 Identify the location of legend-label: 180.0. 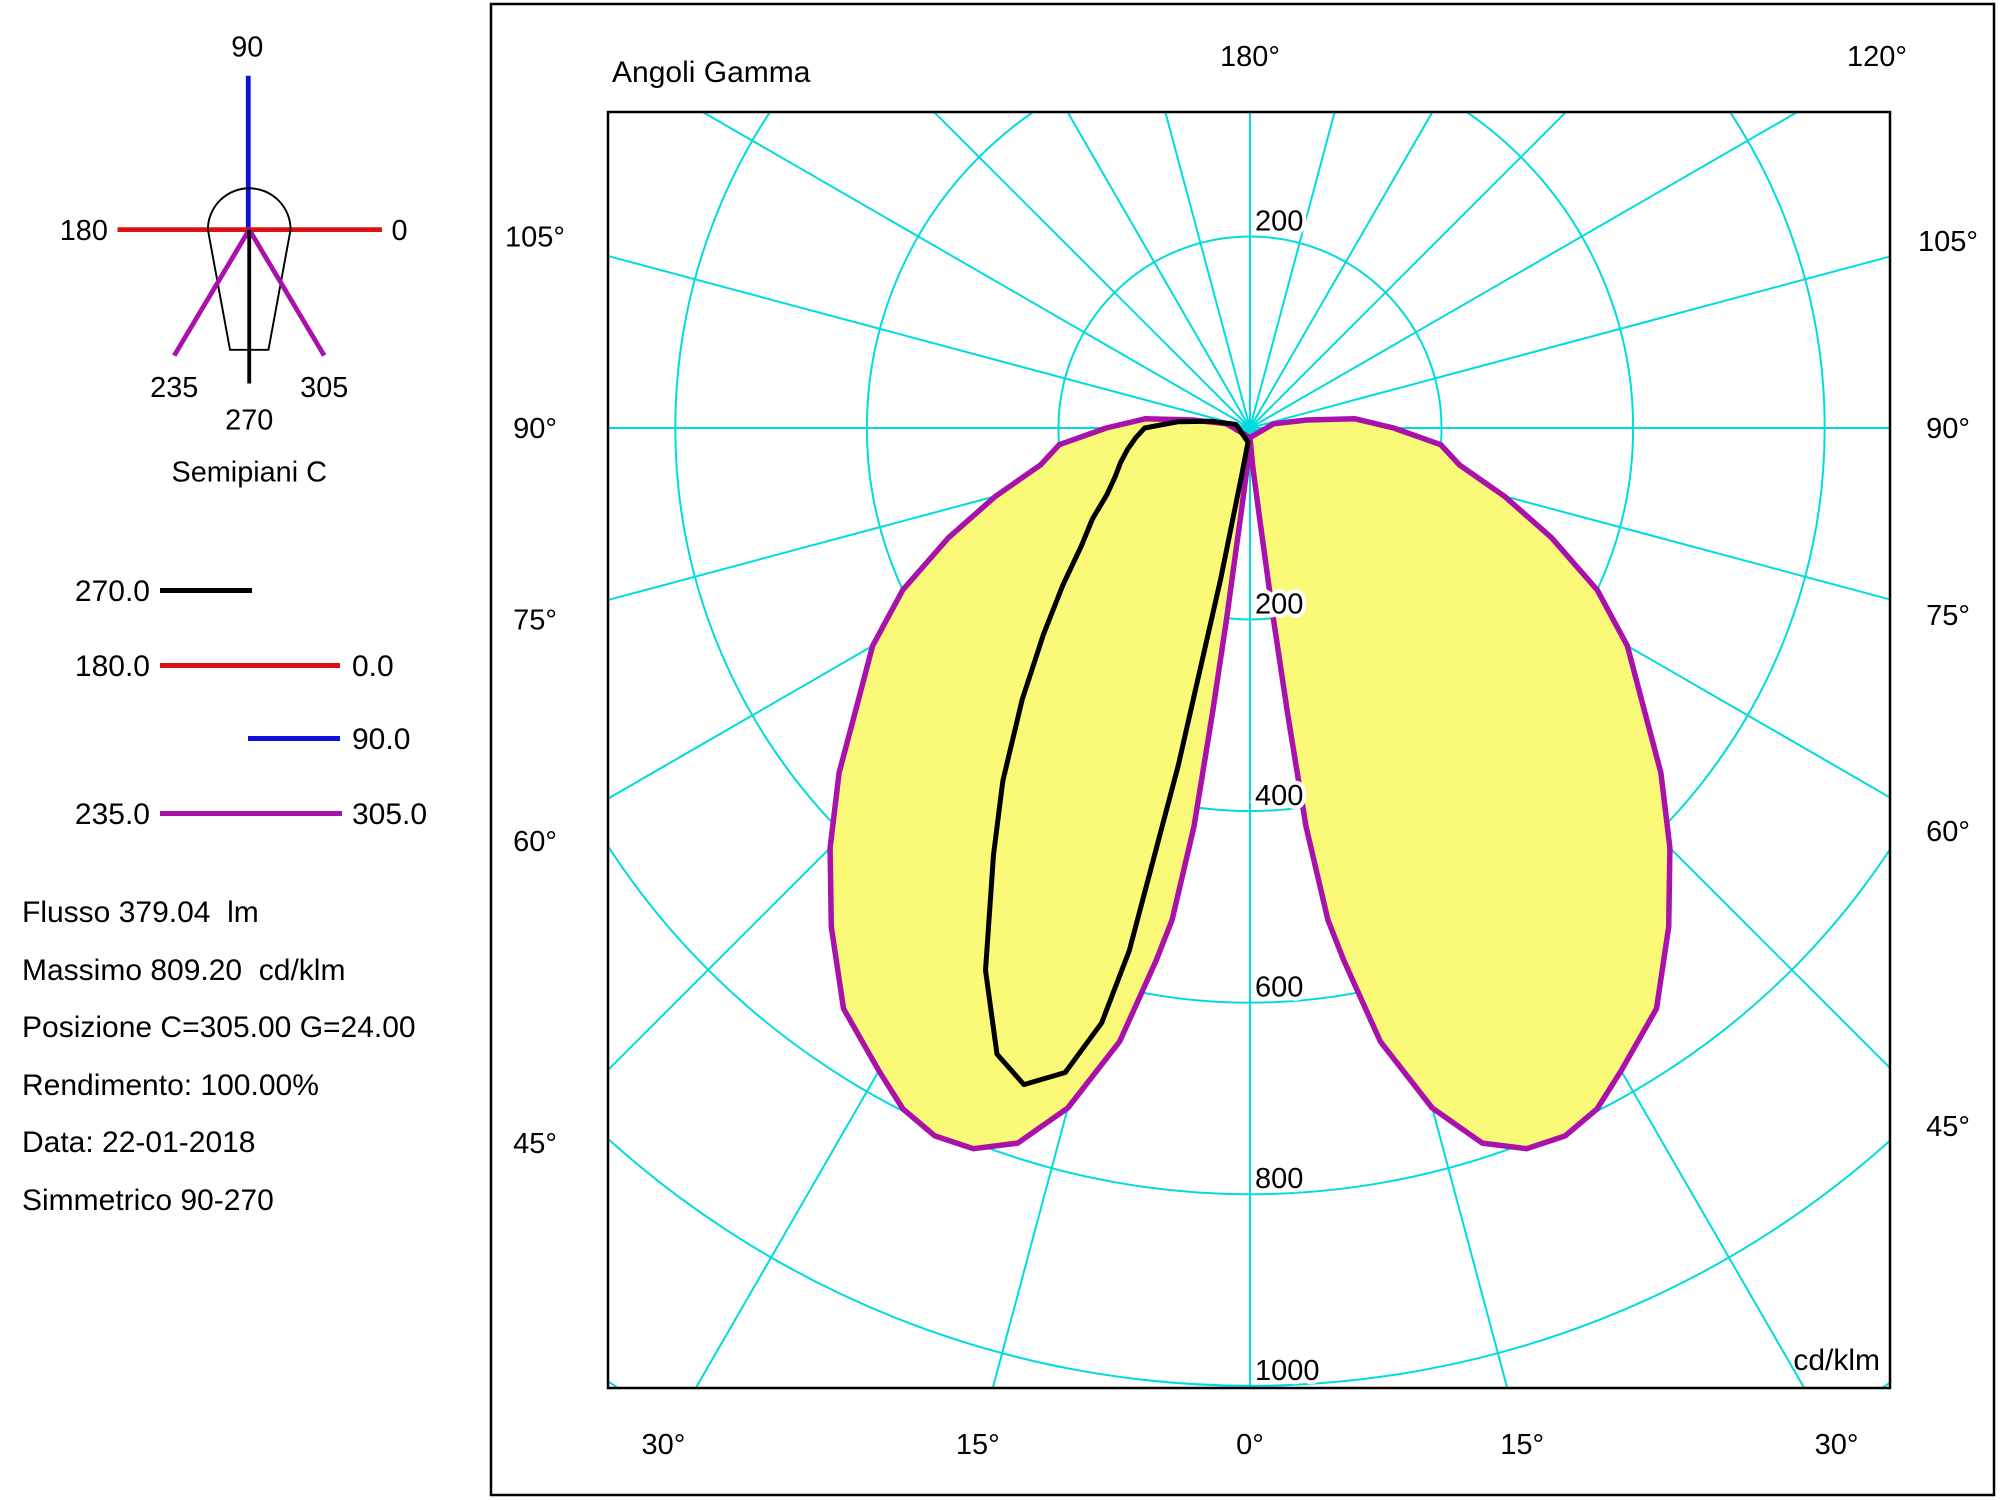
(112, 666).